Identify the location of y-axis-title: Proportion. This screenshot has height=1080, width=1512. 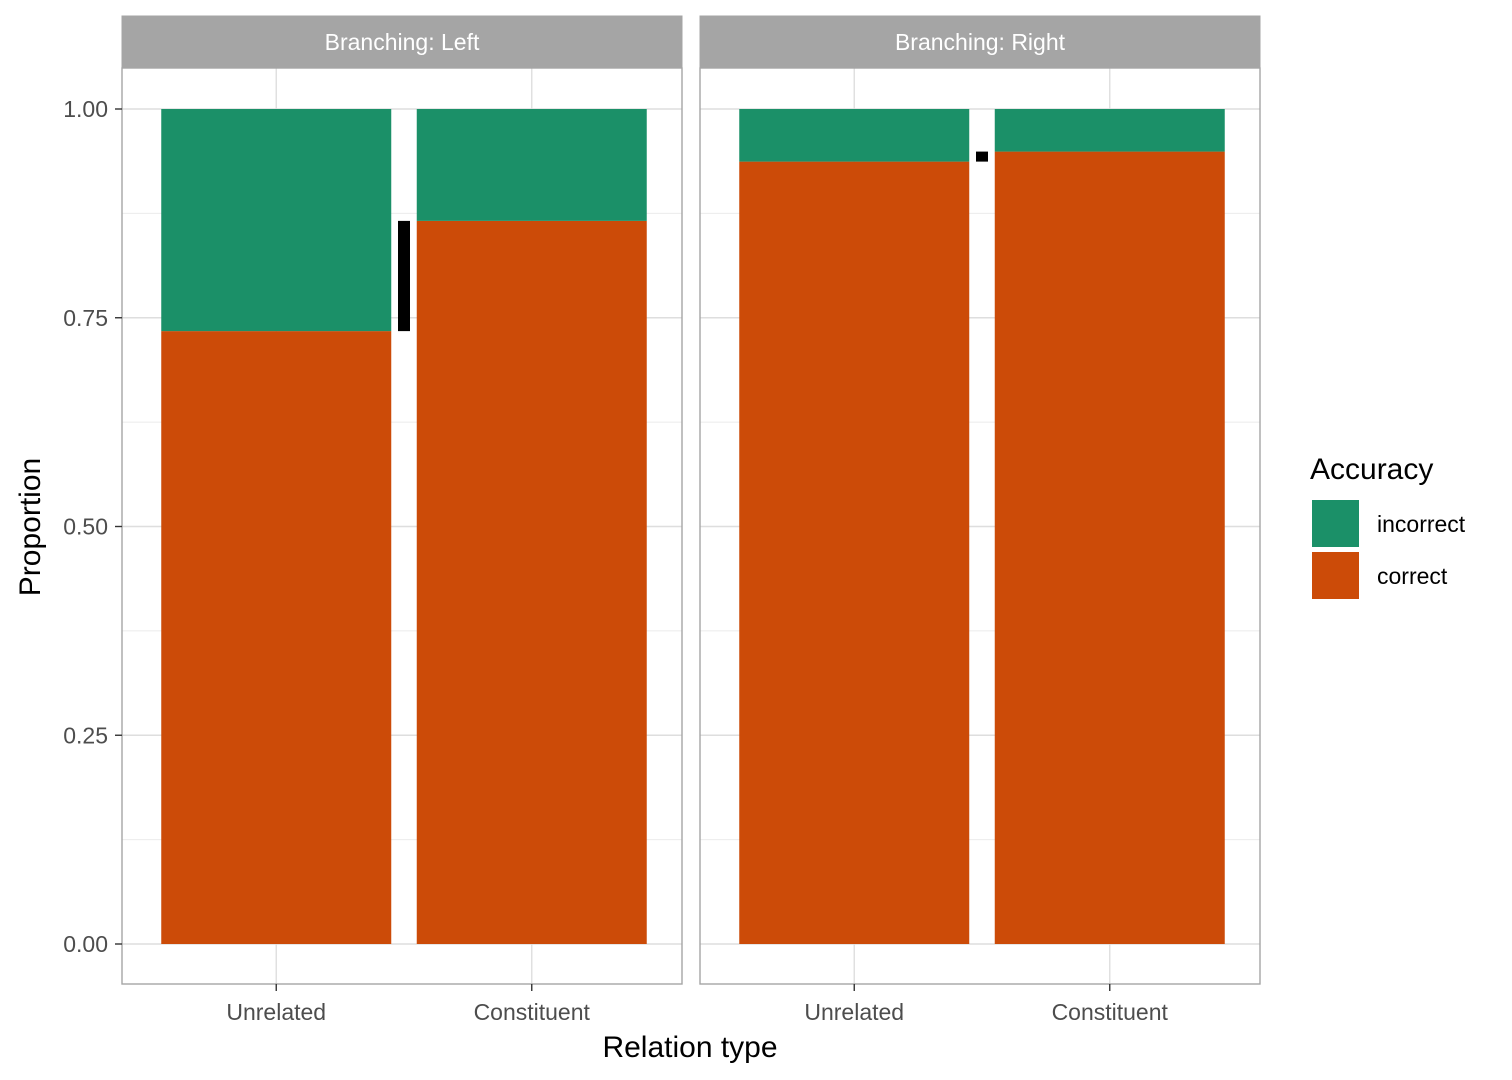
(30, 527).